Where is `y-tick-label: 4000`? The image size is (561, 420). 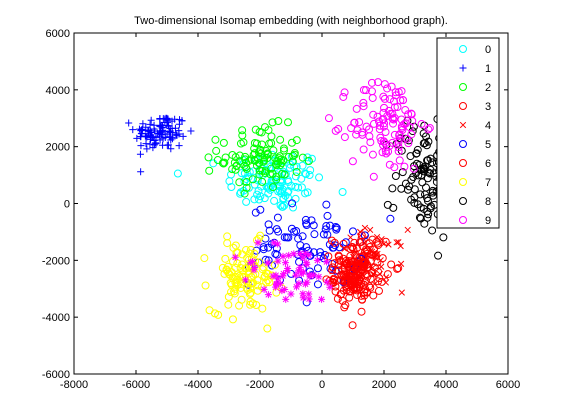 y-tick-label: 4000 is located at coordinates (58, 91).